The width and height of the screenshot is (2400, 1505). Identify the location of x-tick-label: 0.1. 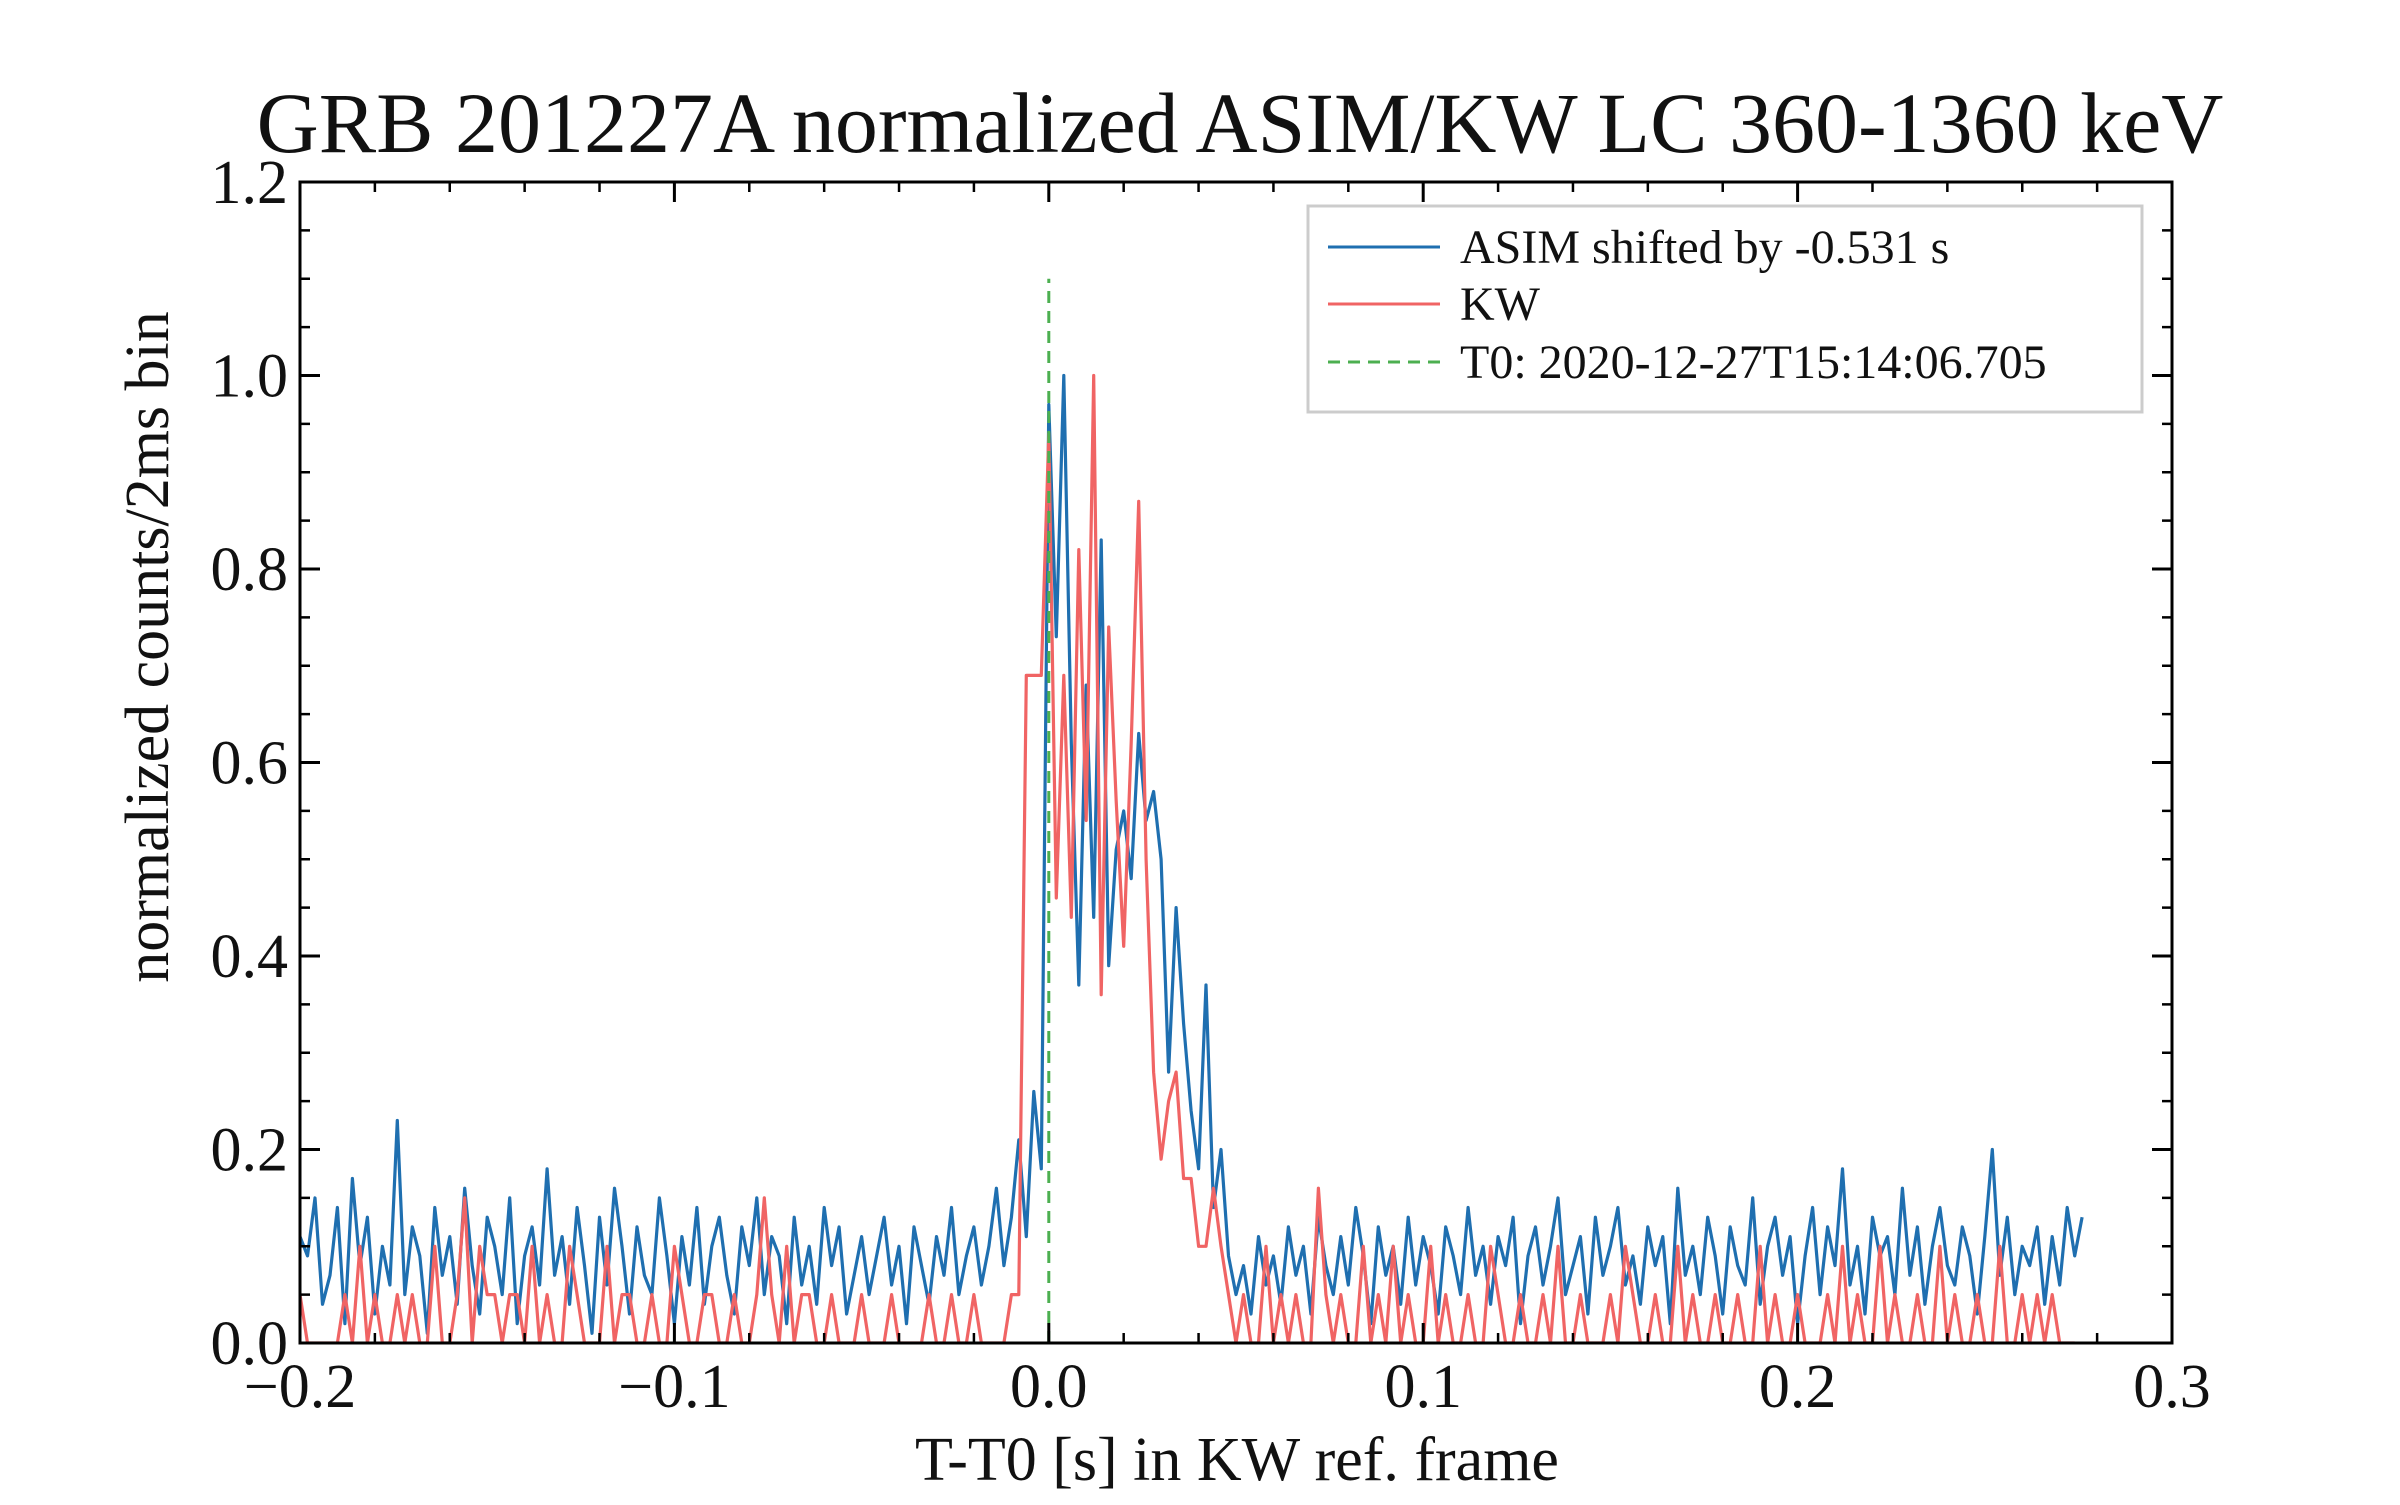
(1423, 1387).